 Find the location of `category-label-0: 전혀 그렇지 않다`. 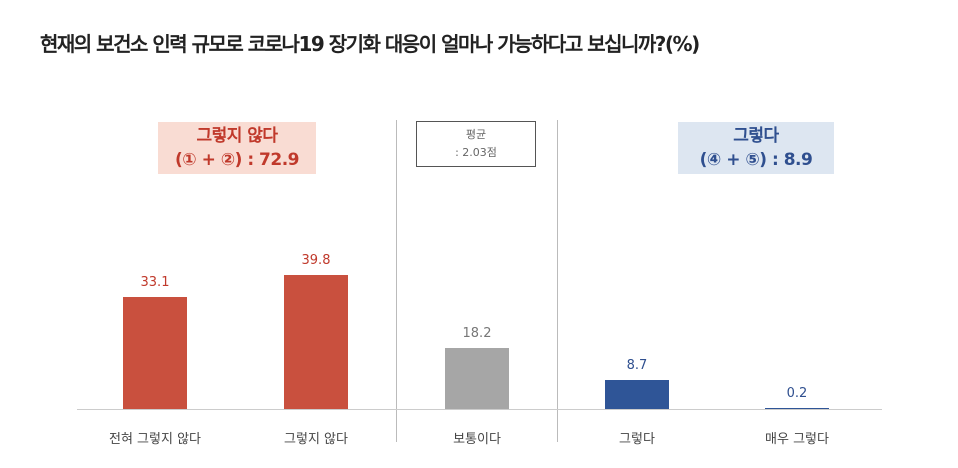

category-label-0: 전혀 그렇지 않다 is located at coordinates (155, 439).